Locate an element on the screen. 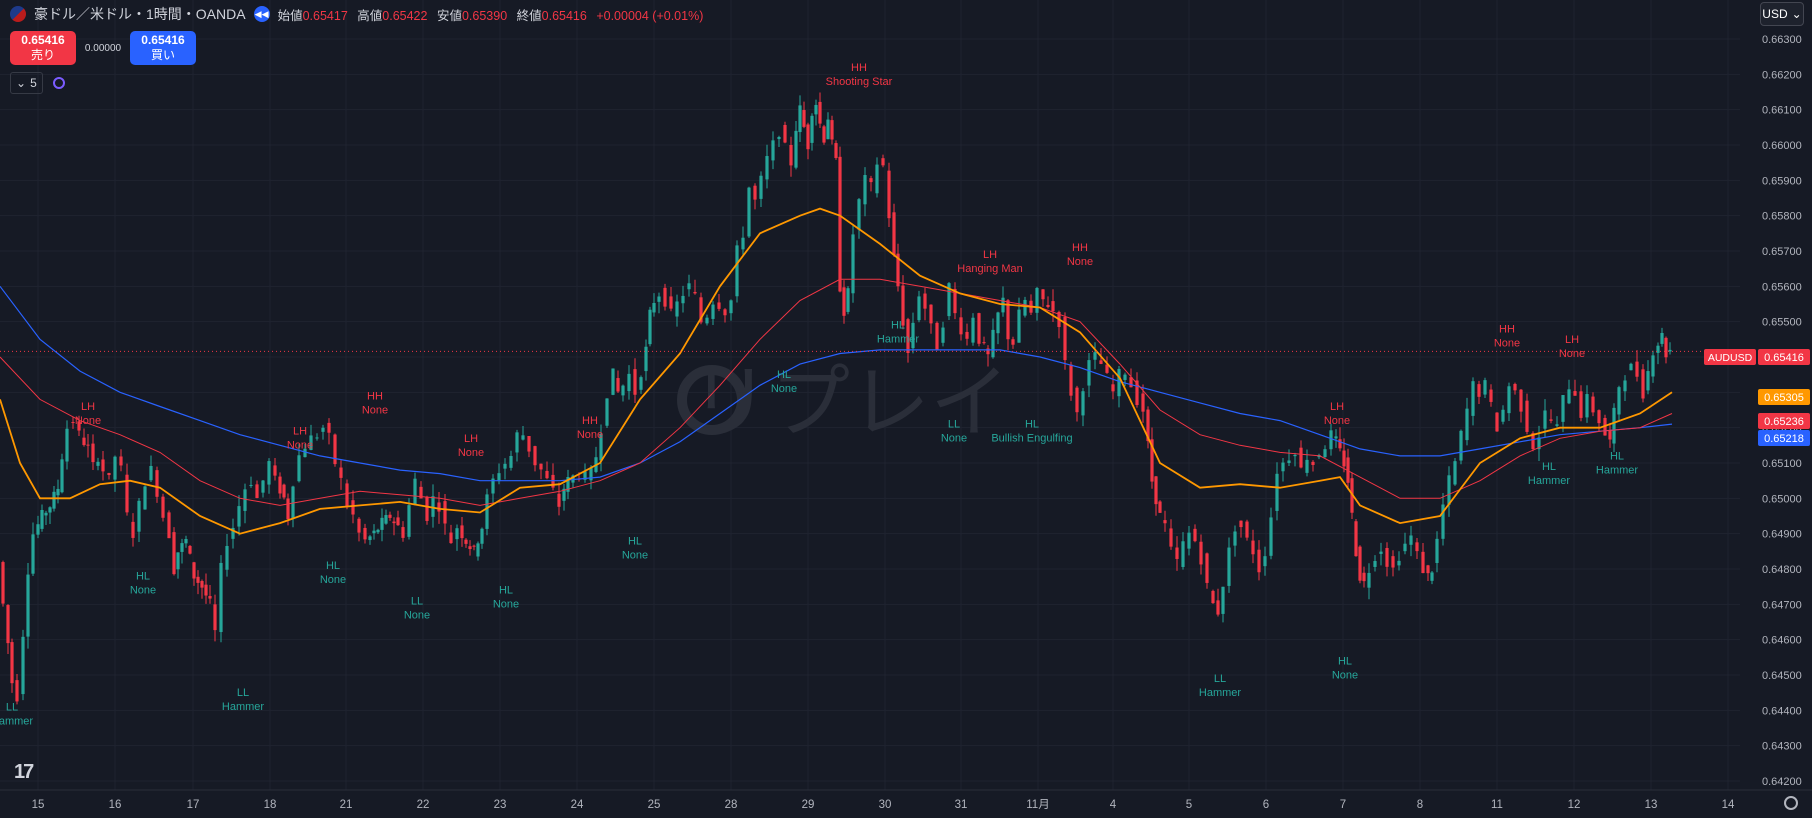 Image resolution: width=1812 pixels, height=818 pixels. pattern-label: HH is located at coordinates (590, 421).